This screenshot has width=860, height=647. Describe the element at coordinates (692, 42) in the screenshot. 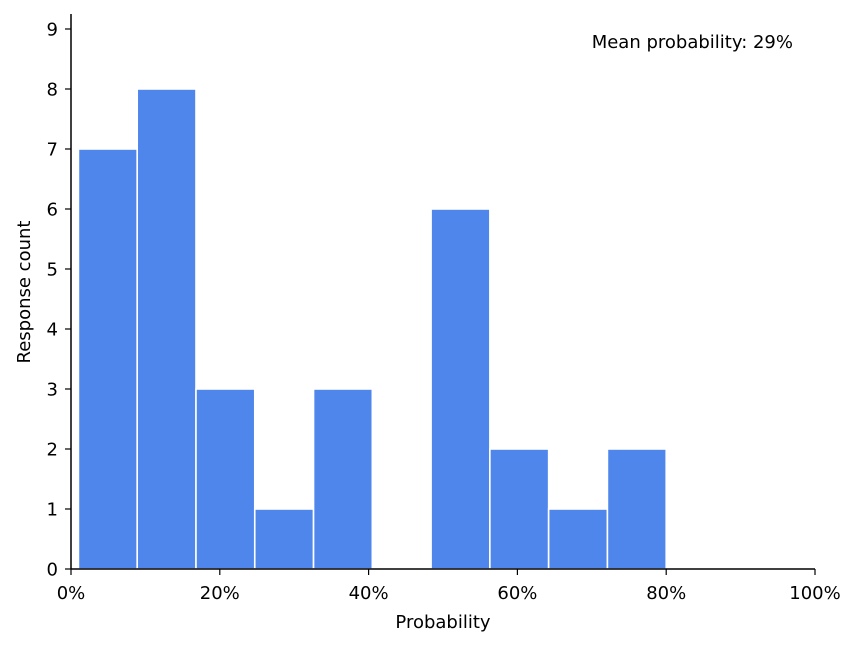

I see `mean-annotation: Mean probability: 29%` at that location.